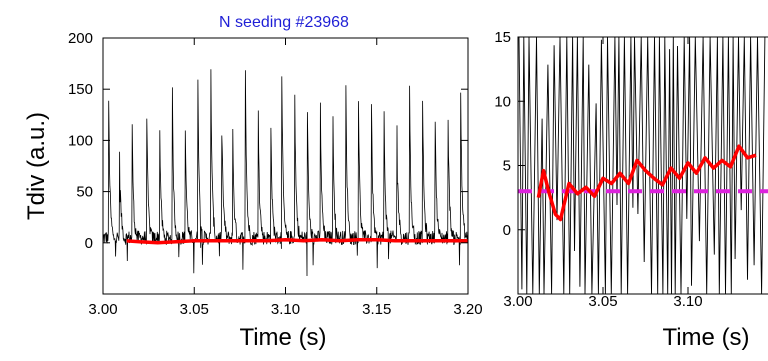  Describe the element at coordinates (509, 134) in the screenshot. I see `right-y-ticks: 0 5 10 15` at that location.